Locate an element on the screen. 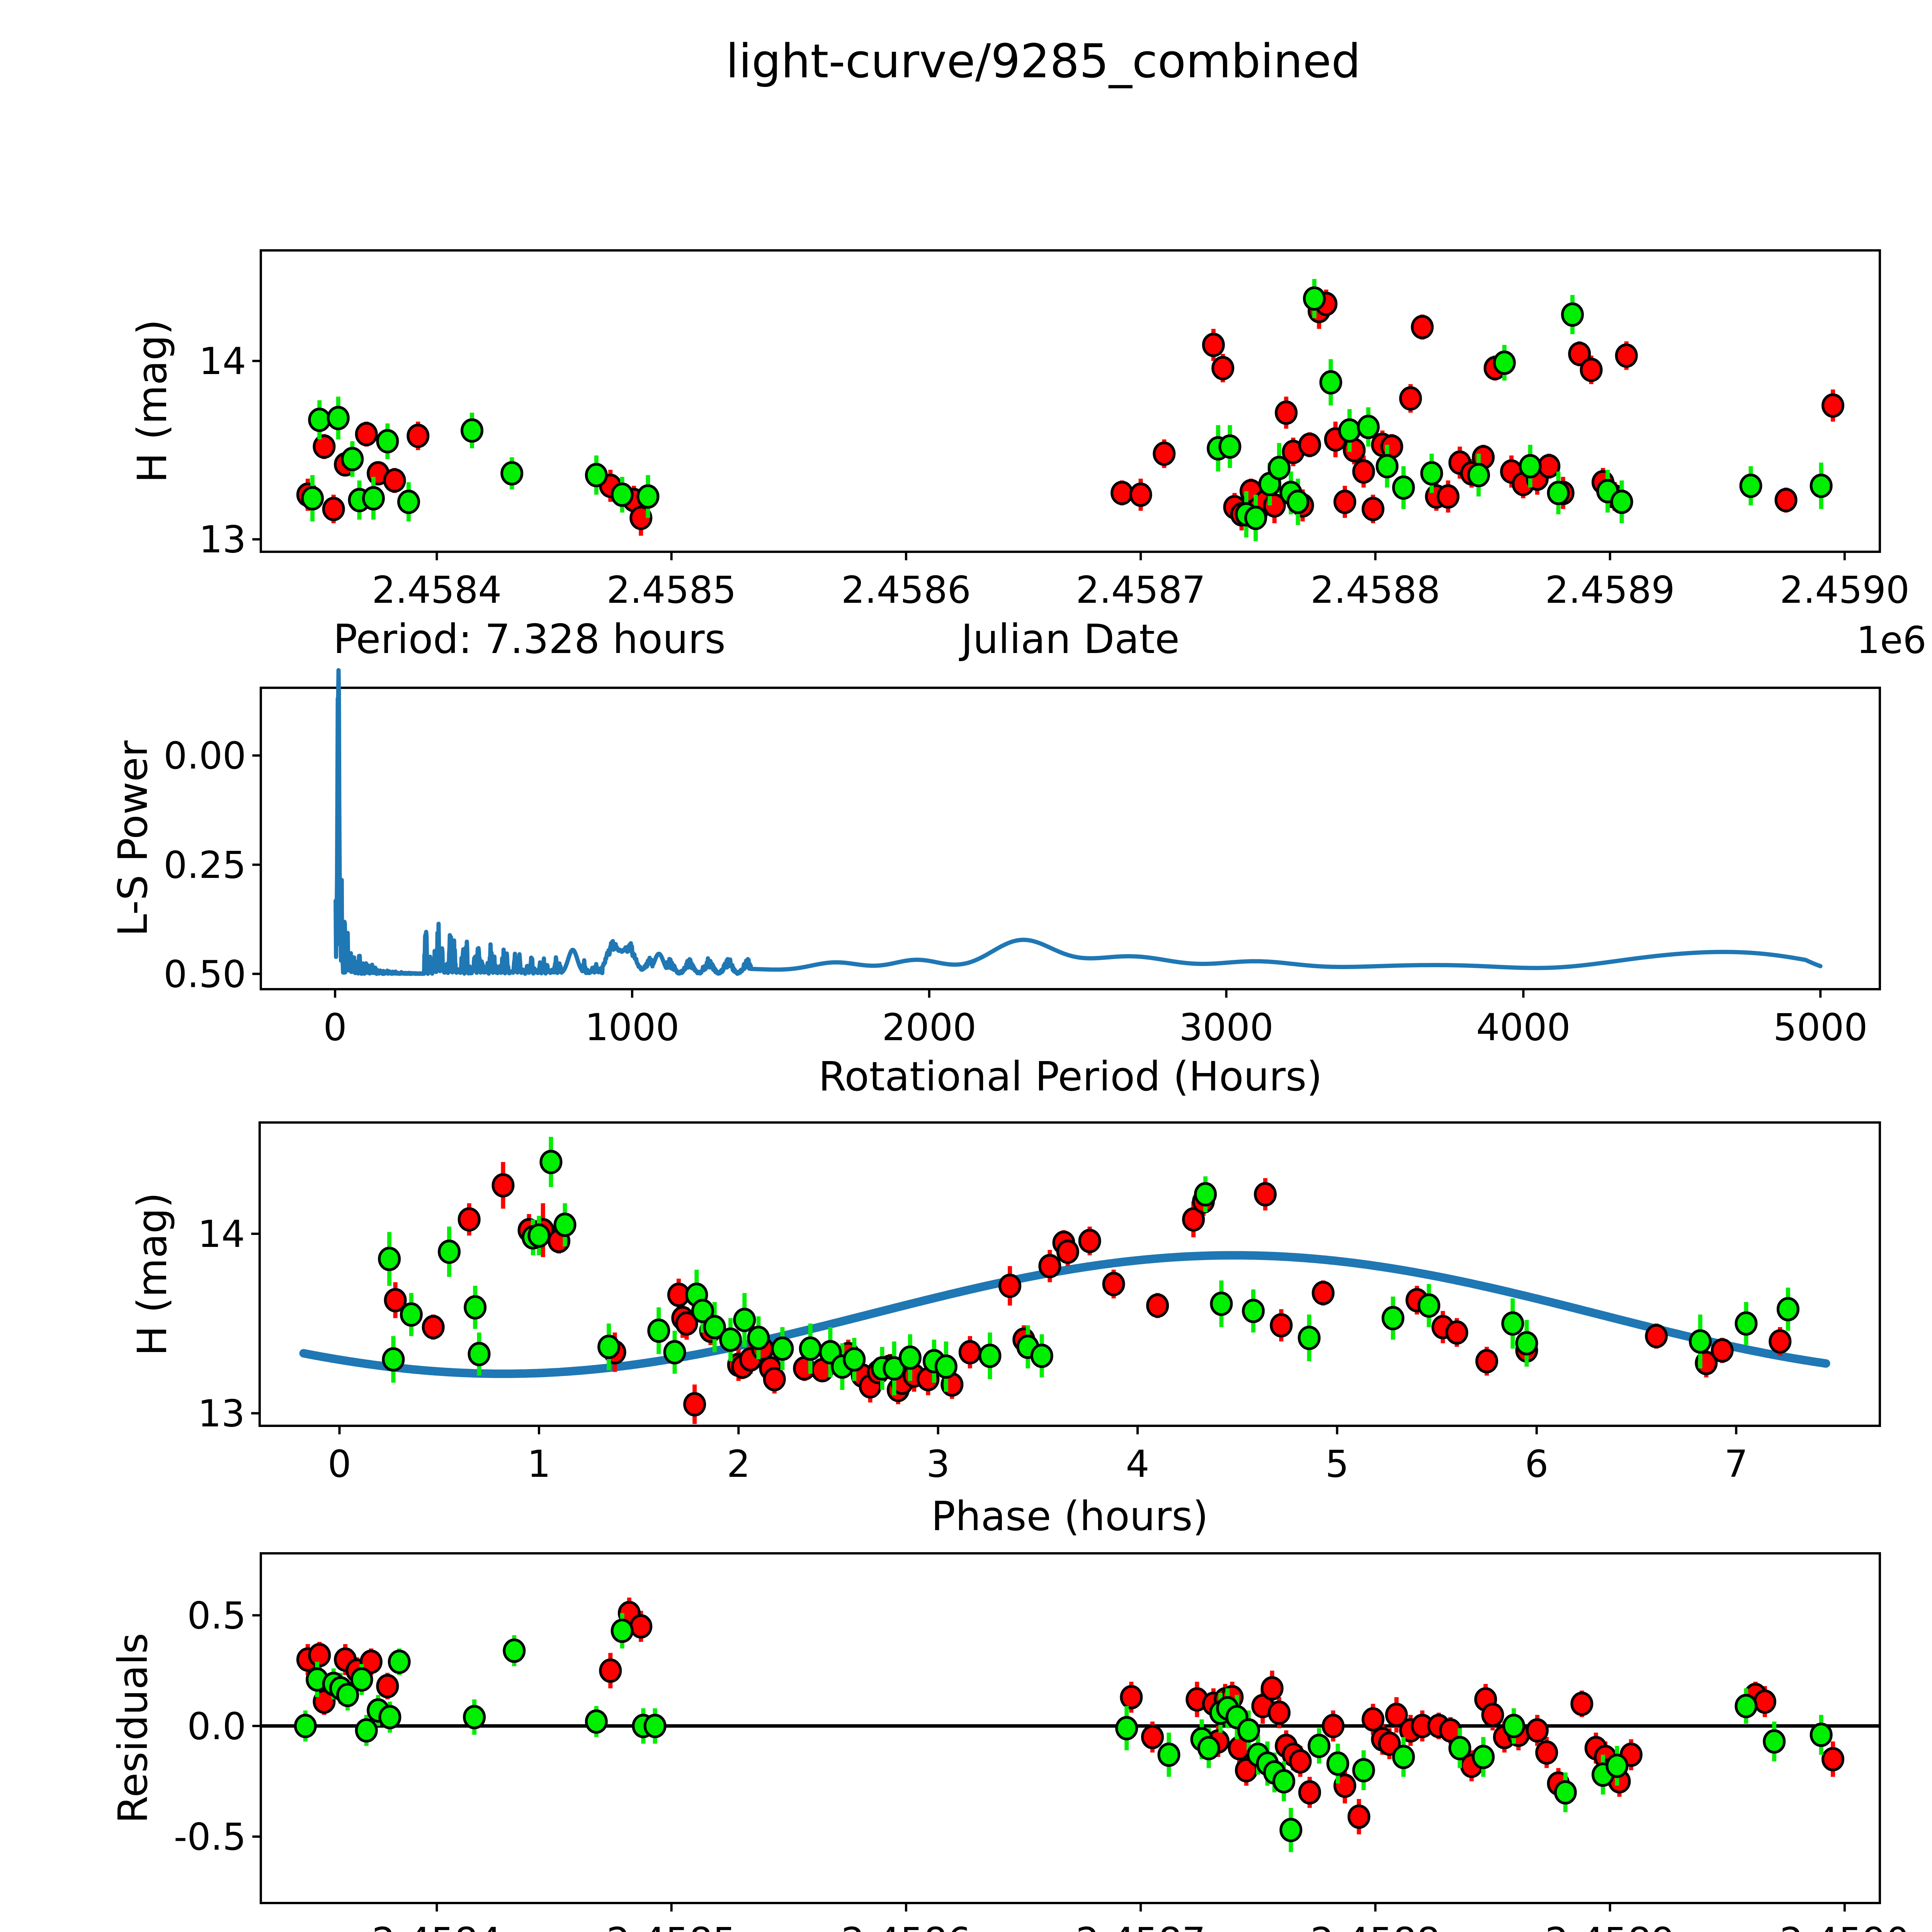  residuals-yaxis-label: Residuals is located at coordinates (132, 1728).